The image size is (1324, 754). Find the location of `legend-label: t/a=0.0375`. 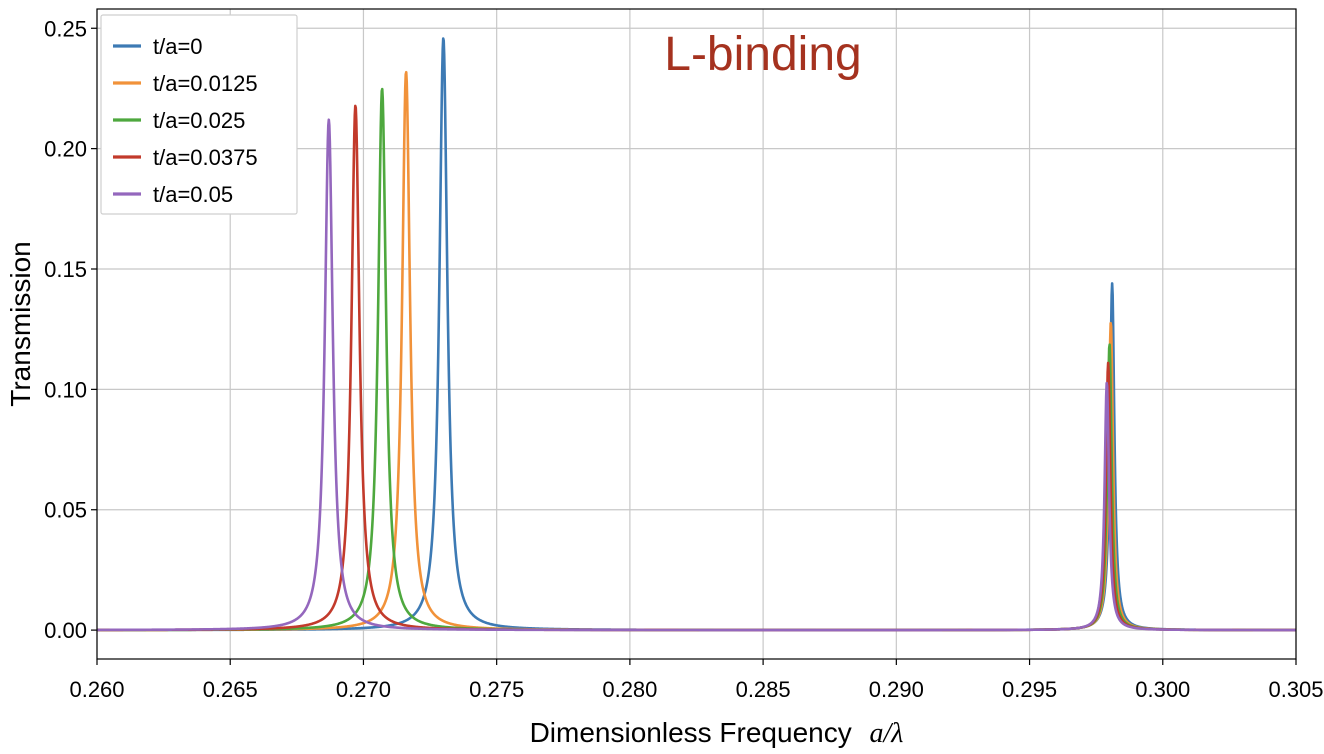

legend-label: t/a=0.0375 is located at coordinates (205, 157).